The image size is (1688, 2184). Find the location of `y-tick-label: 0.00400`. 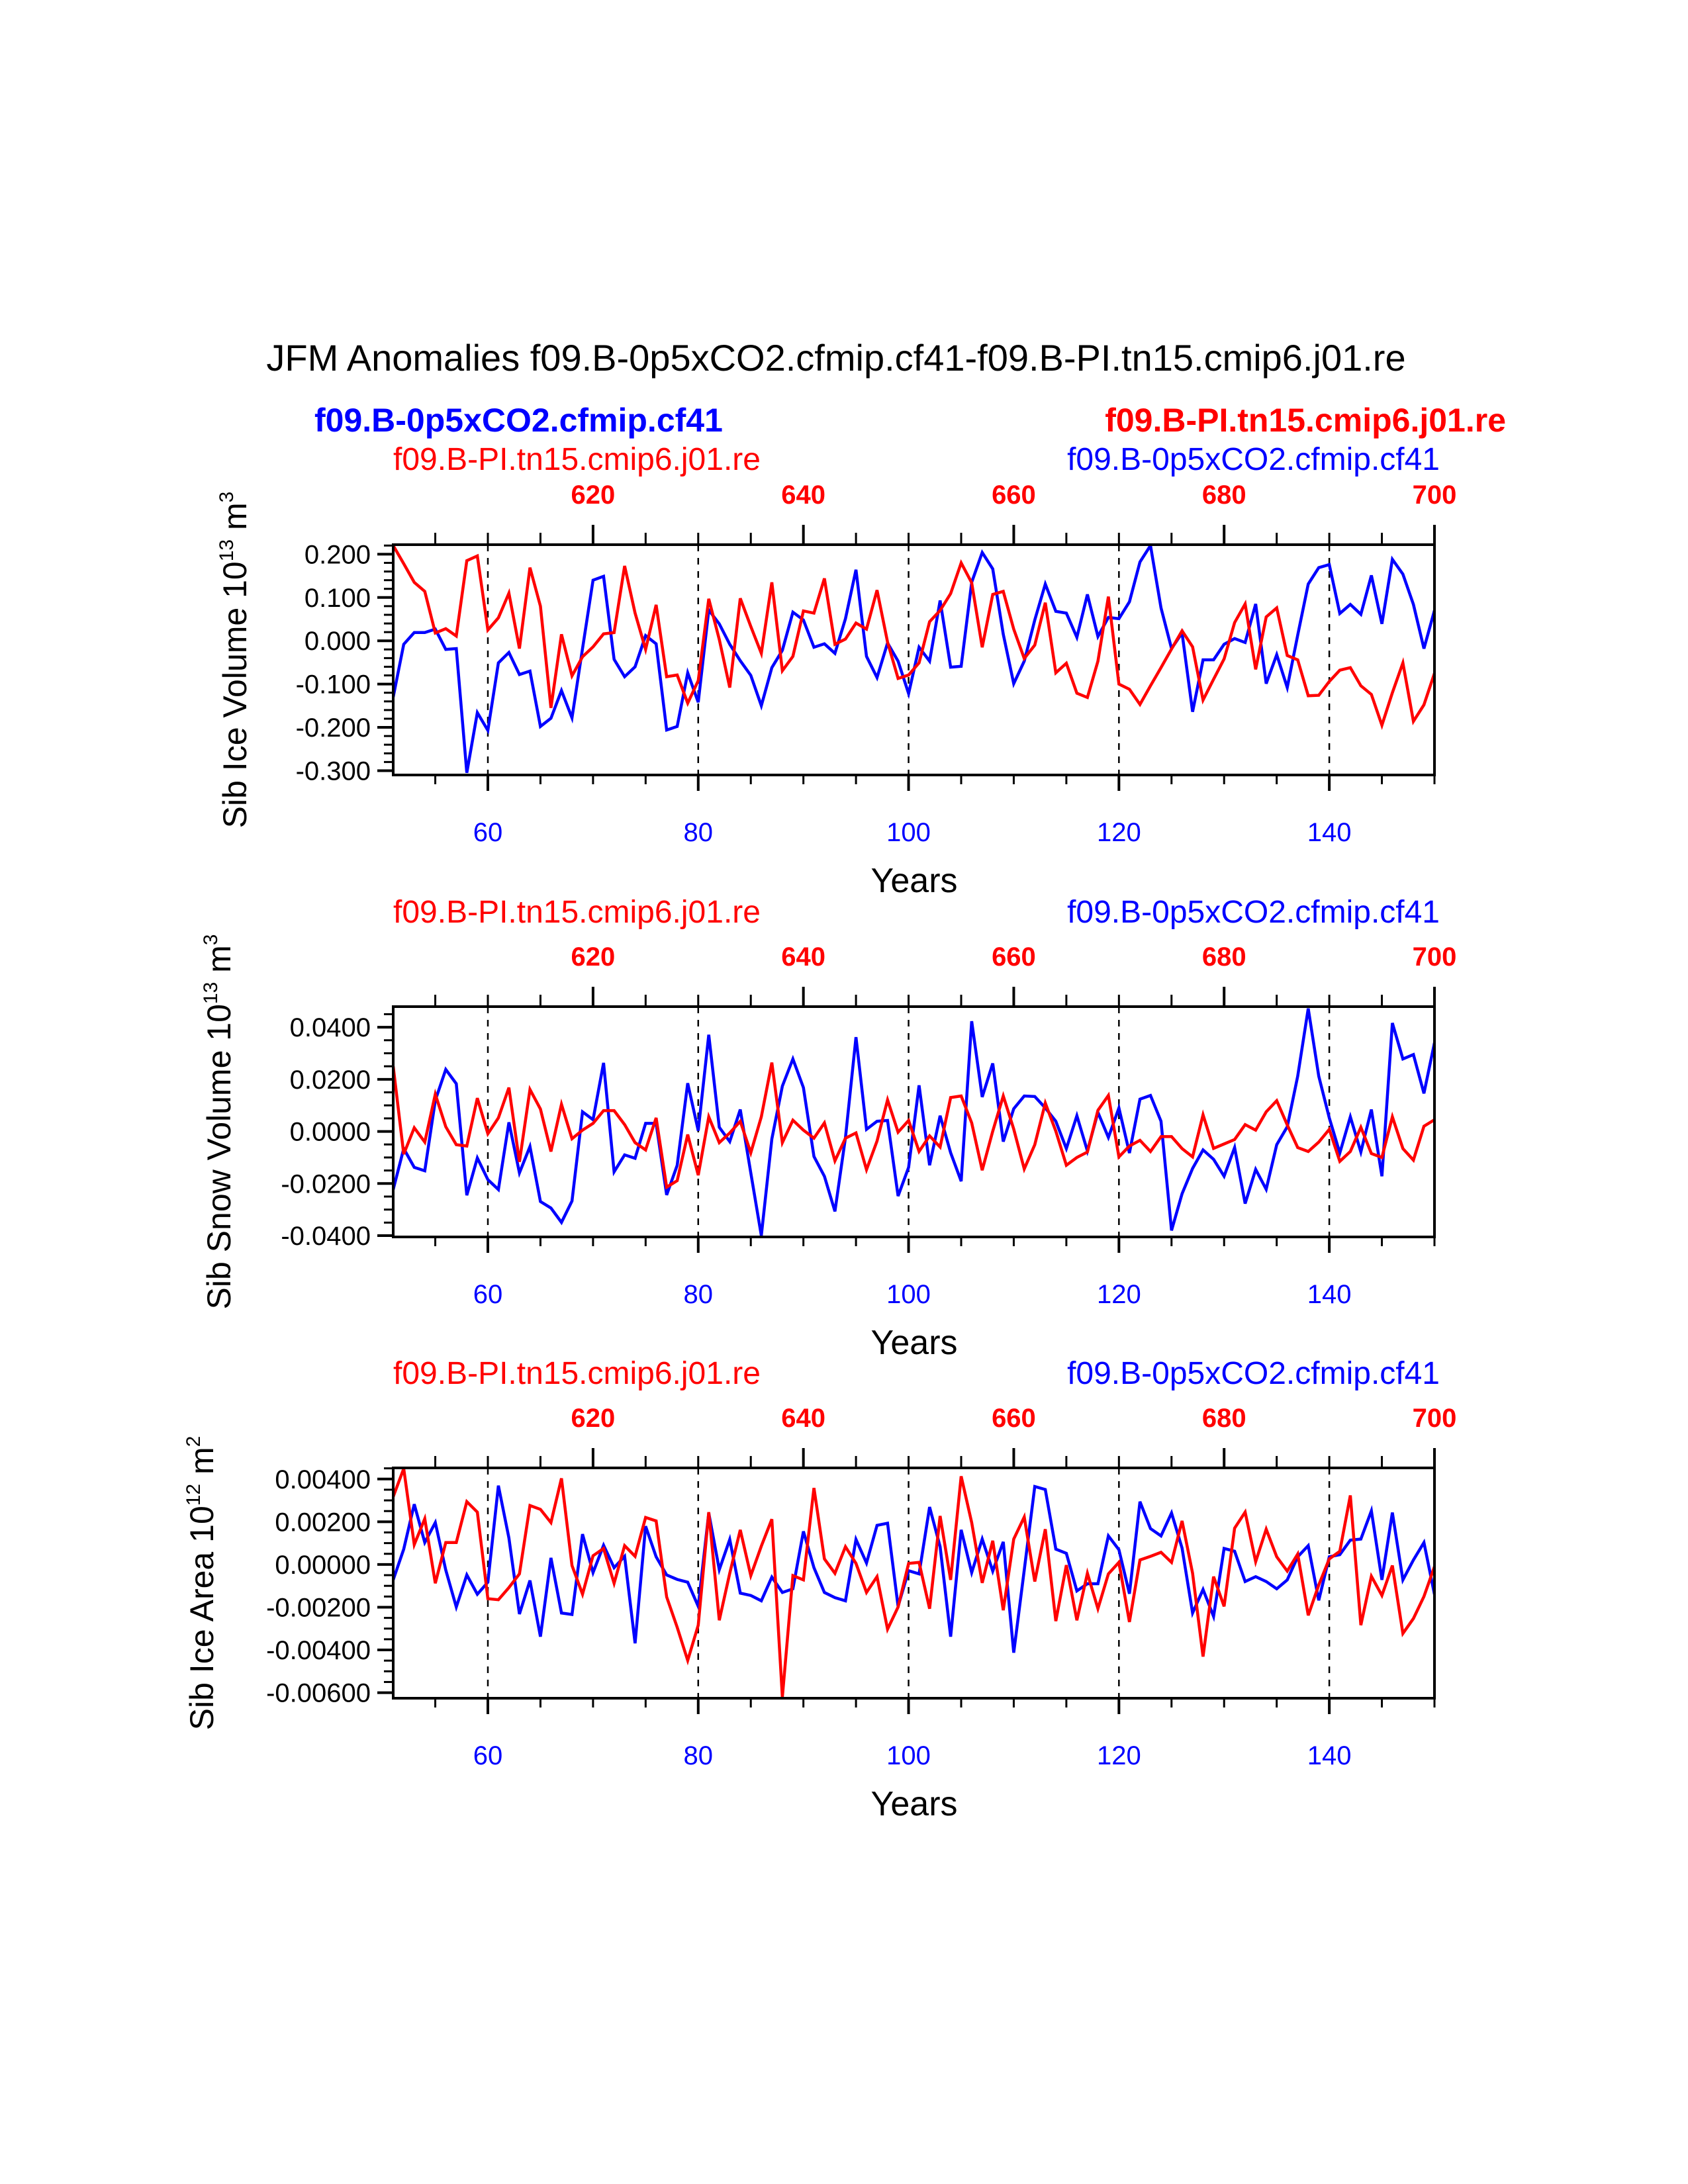

y-tick-label: 0.00400 is located at coordinates (323, 1479).